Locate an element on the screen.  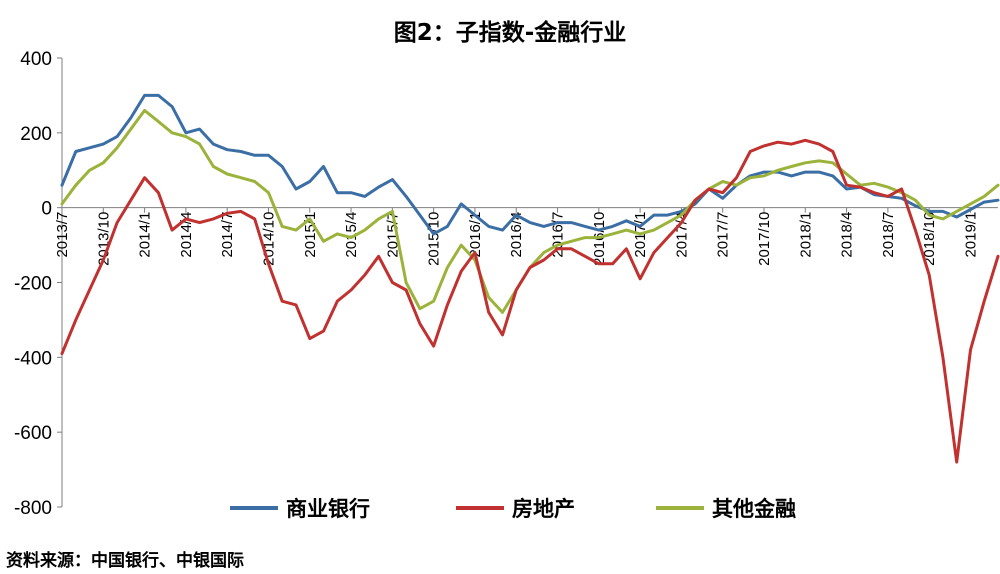
y-axis: 400 200 0 -200 -400 -600 -800 is located at coordinates (38, 284).